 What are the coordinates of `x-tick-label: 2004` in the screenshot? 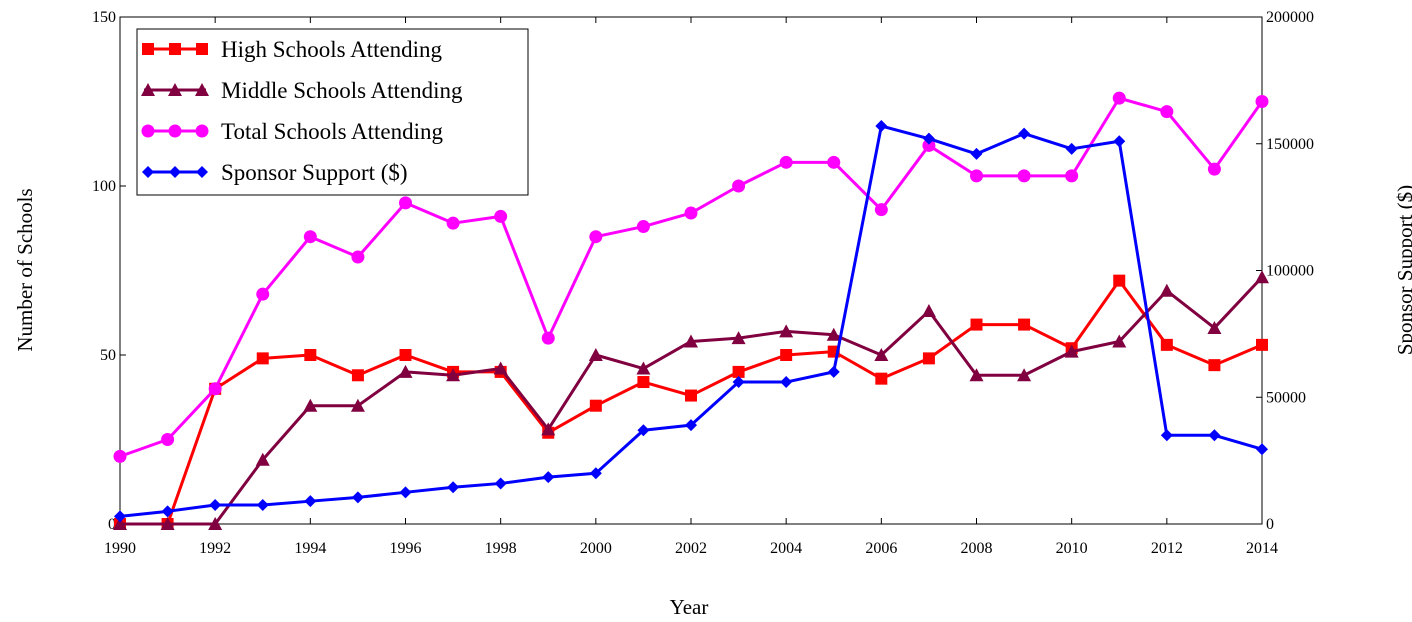 It's located at (786, 548).